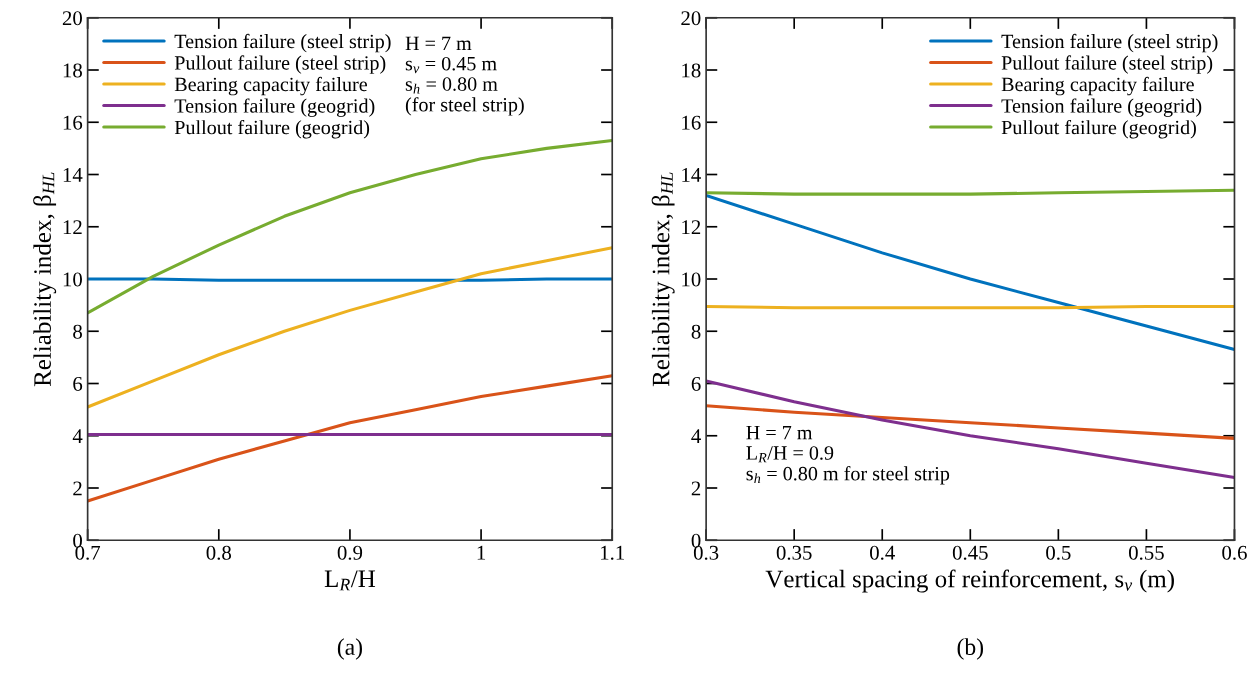 The height and width of the screenshot is (683, 1252). I want to click on annotation: s$_{v}$ = 0.45 m, so click(451, 65).